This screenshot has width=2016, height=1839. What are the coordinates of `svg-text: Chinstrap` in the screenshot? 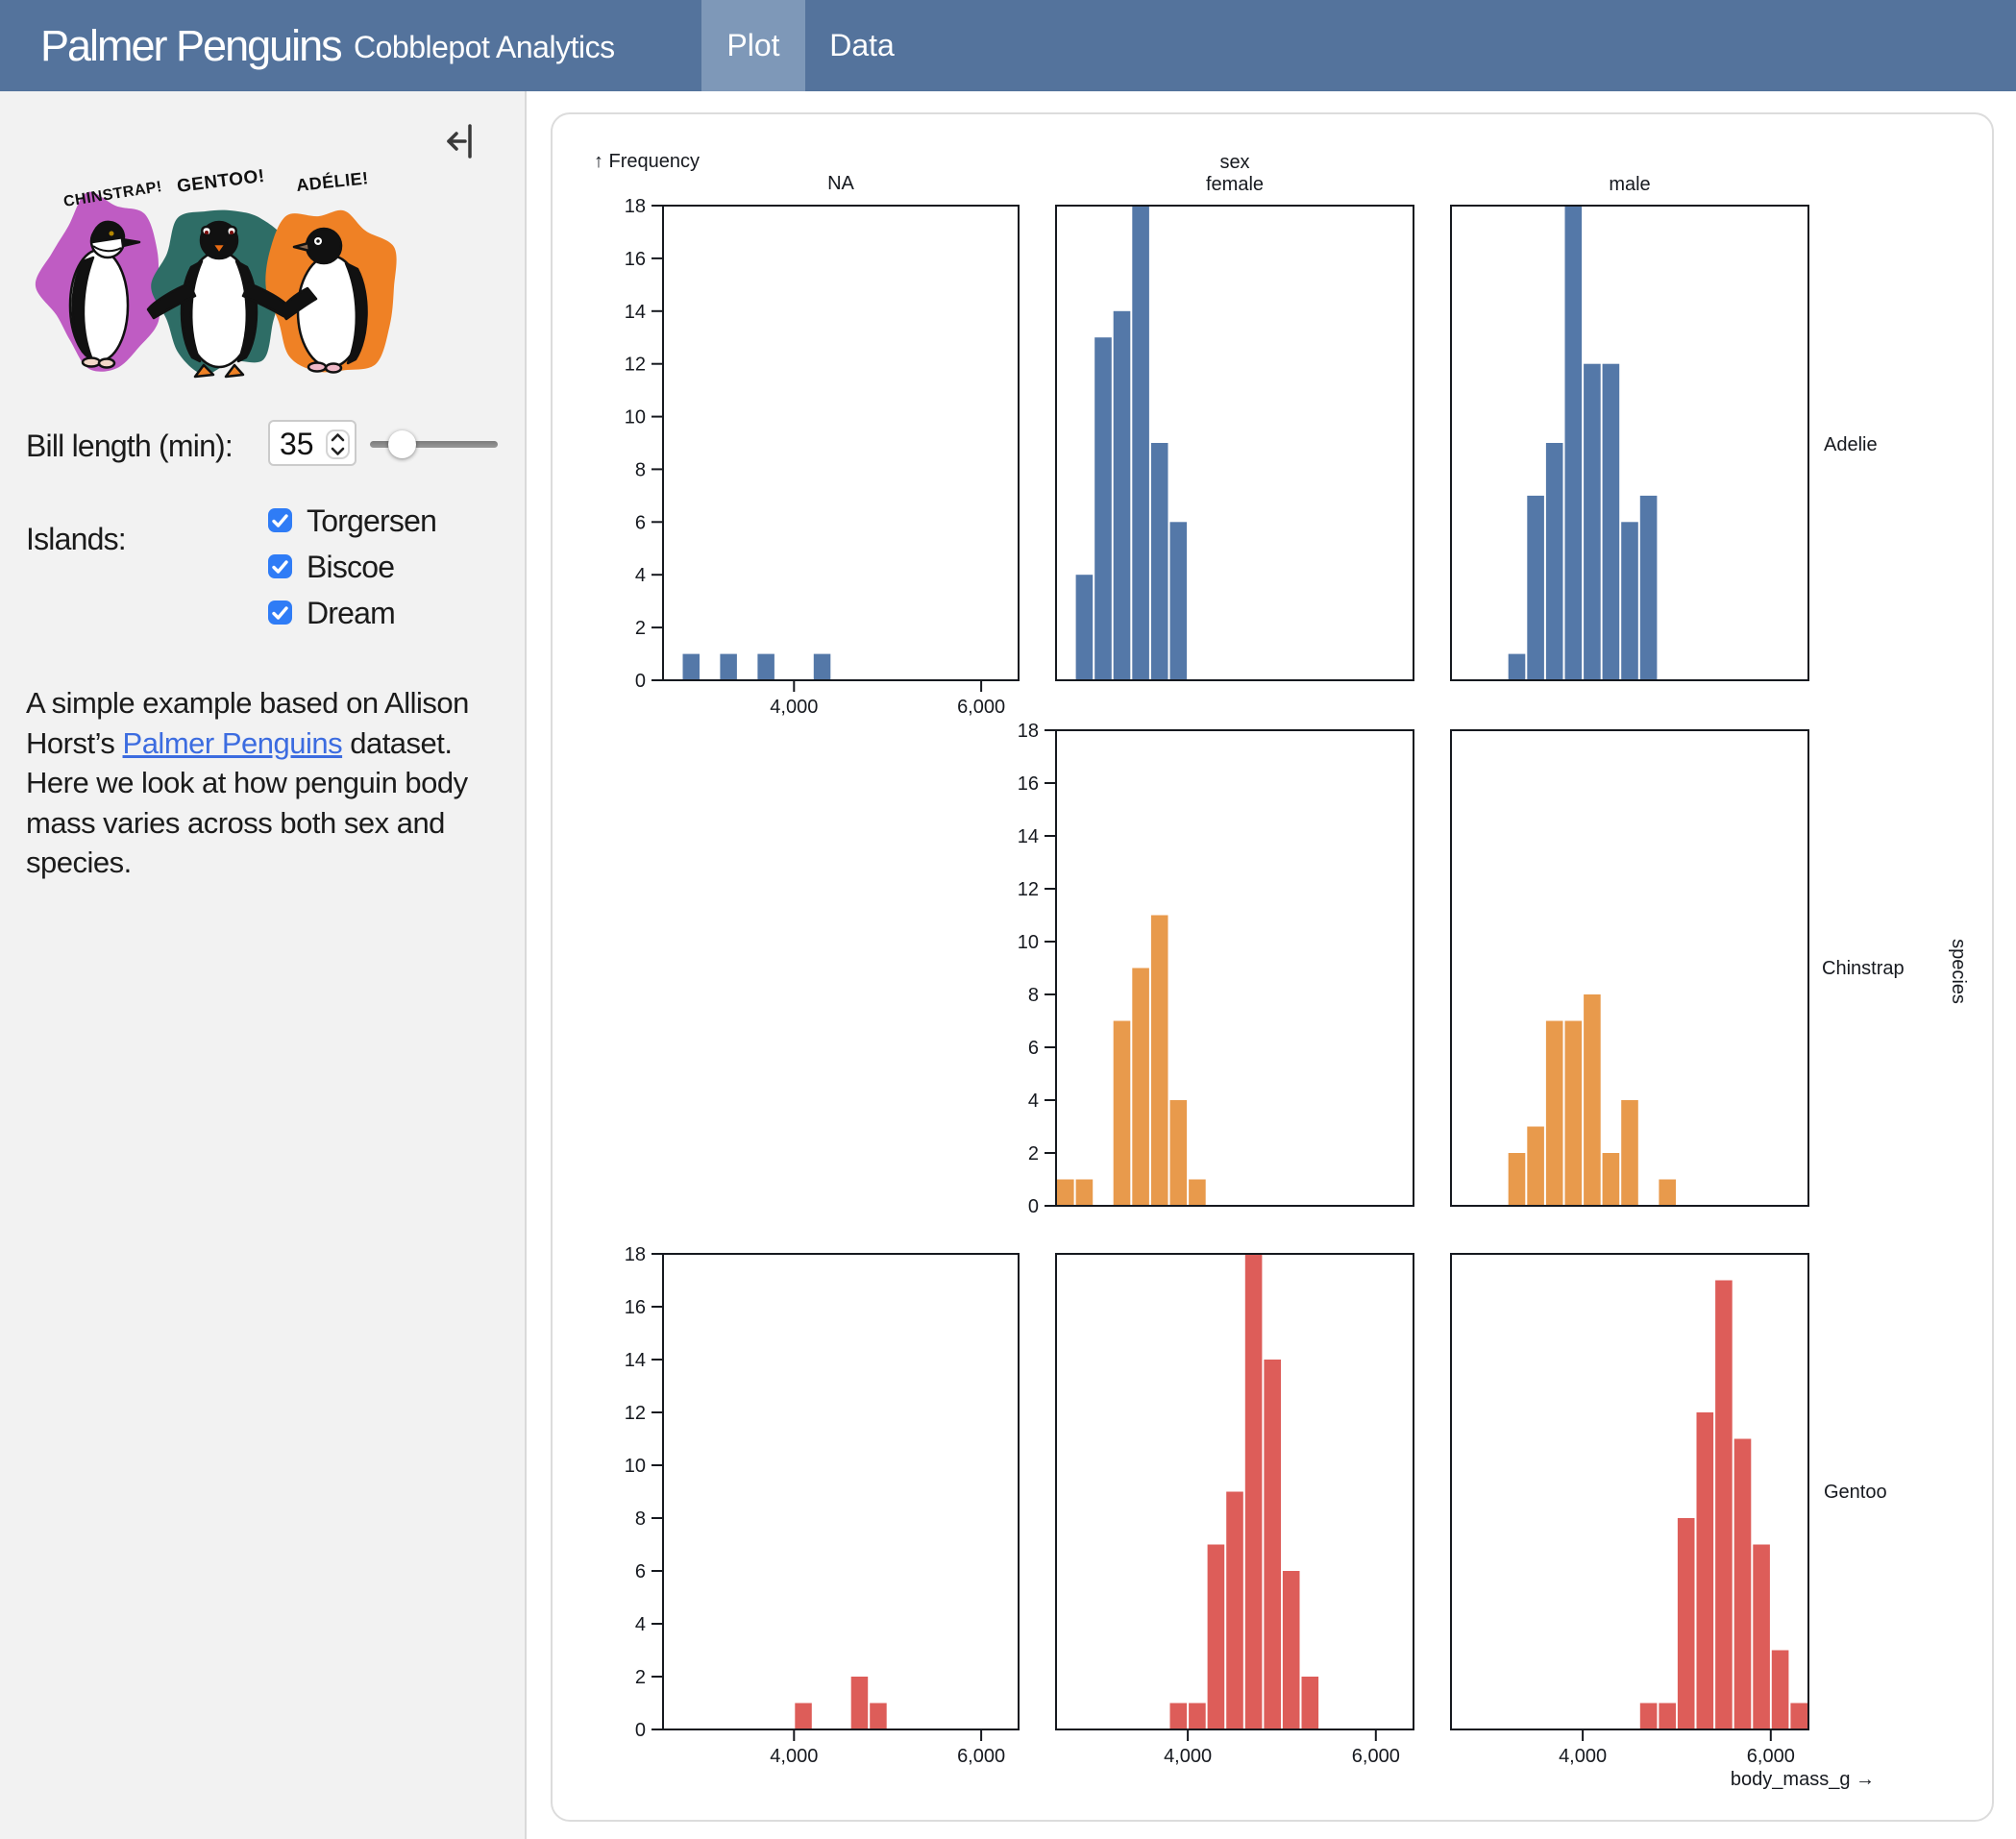 It's located at (1864, 968).